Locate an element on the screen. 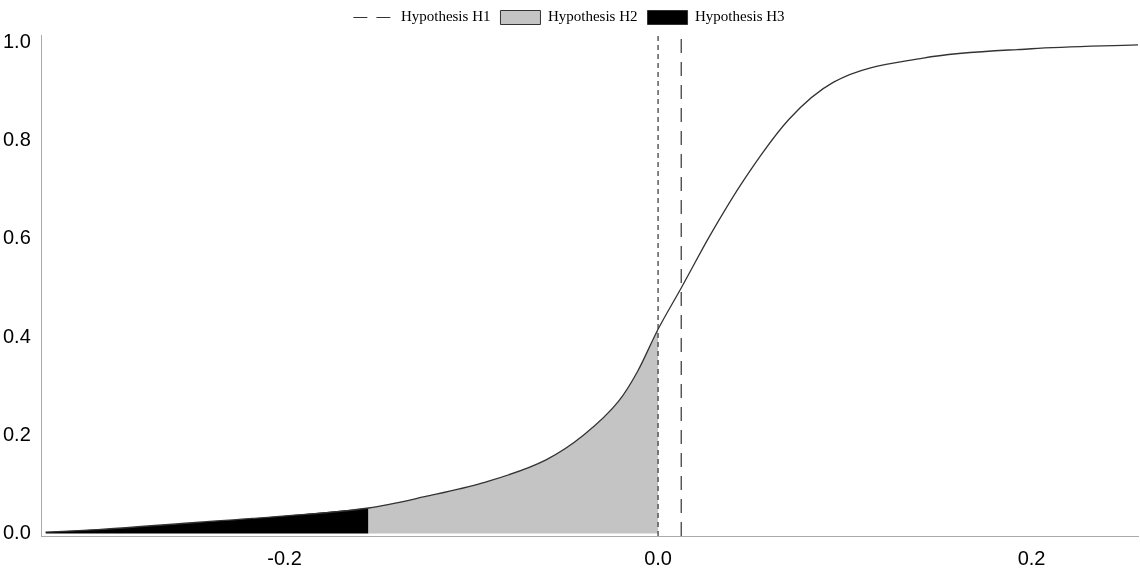 This screenshot has width=1140, height=574. y-tick-label: 1.0 is located at coordinates (16, 40).